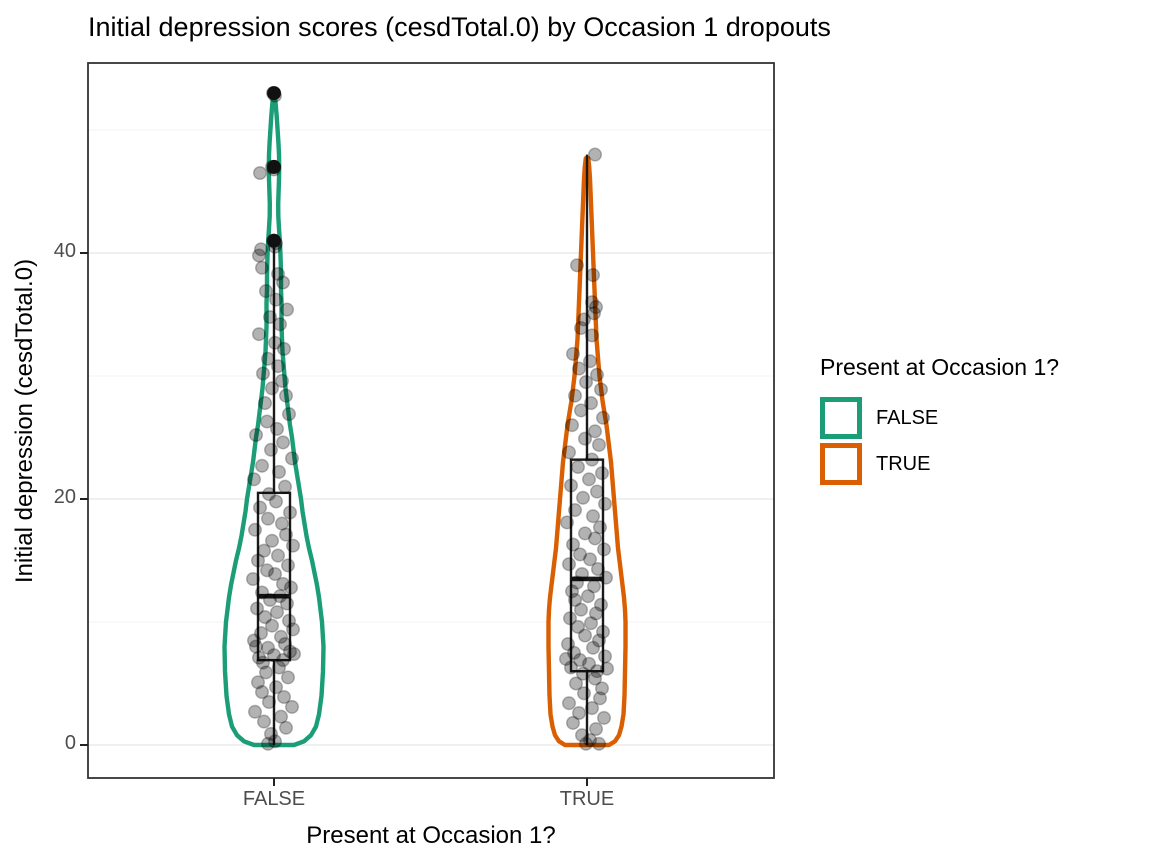  I want to click on y-tick-label-0: 0, so click(70, 743).